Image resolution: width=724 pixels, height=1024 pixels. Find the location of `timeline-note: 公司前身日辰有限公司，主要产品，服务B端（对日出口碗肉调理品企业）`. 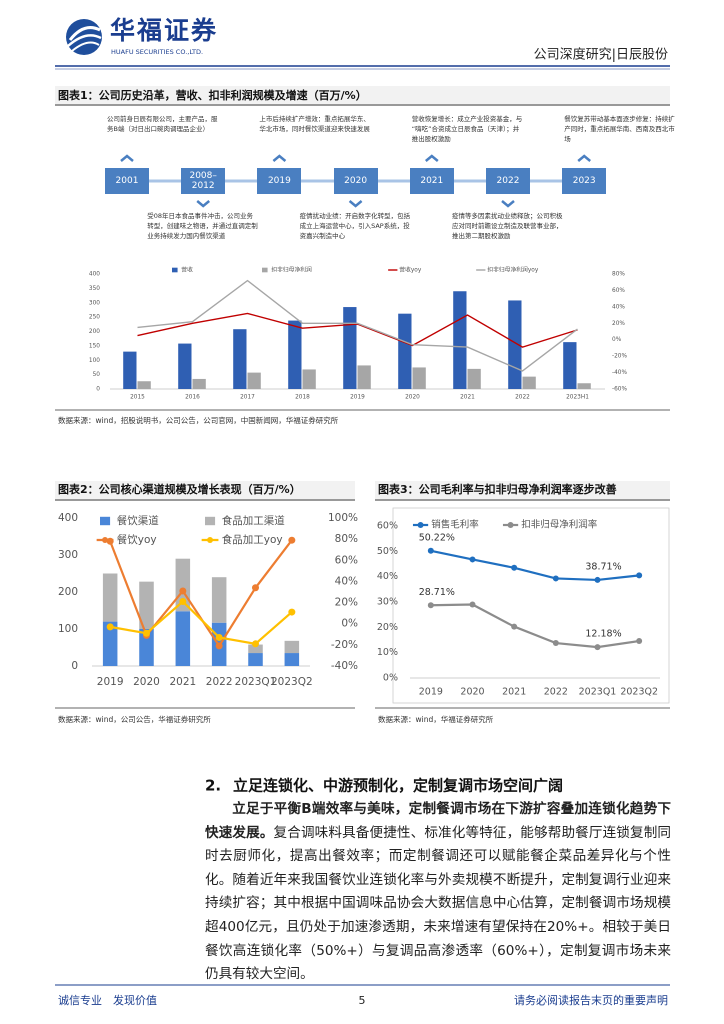

timeline-note: 公司前身日辰有限公司，主要产品，服务B端（对日出口碗肉调理品企业） is located at coordinates (162, 124).